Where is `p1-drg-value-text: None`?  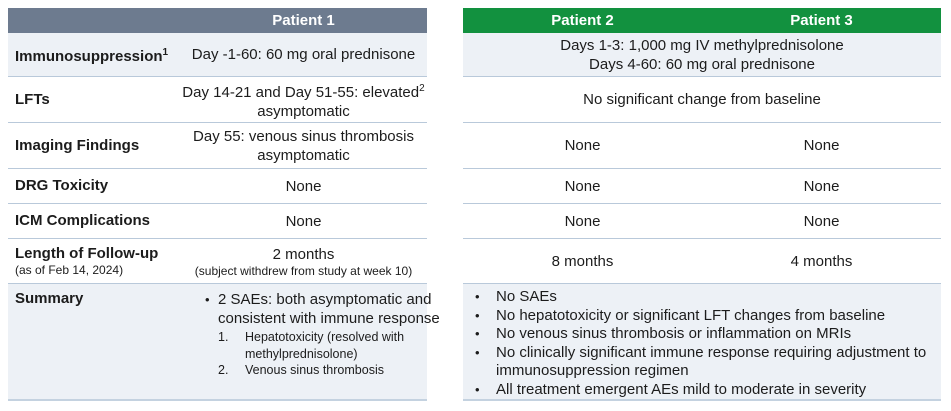 p1-drg-value-text: None is located at coordinates (303, 186).